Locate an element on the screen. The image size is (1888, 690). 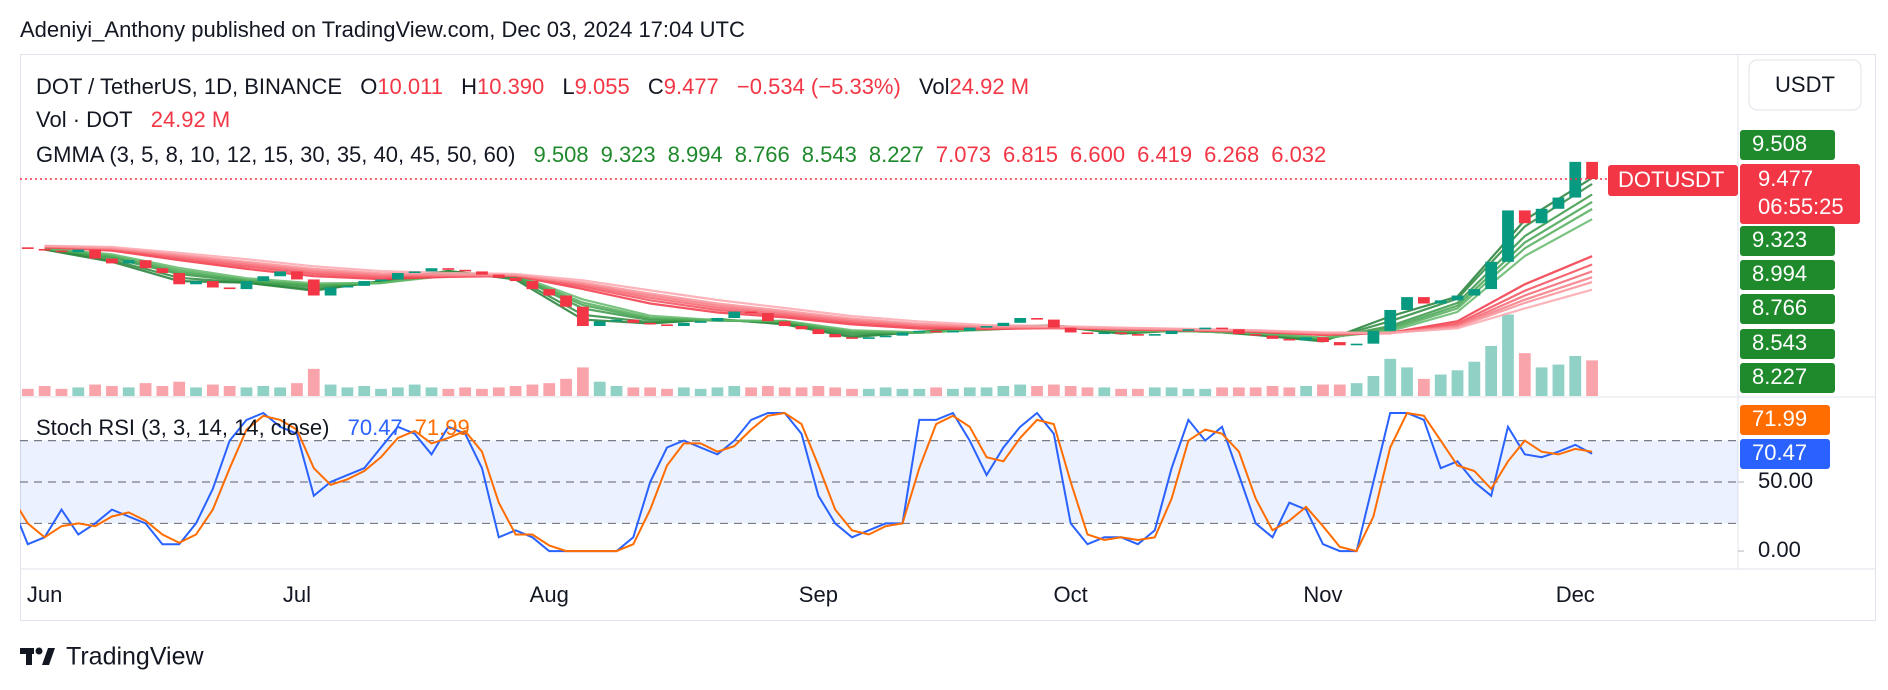
gmma-value: 9.508 is located at coordinates (561, 154).